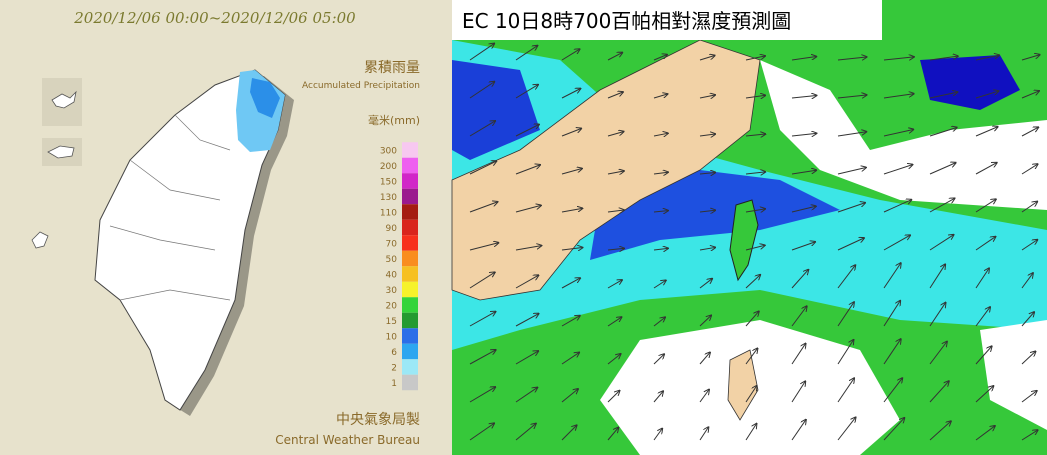 This screenshot has height=455, width=1047. I want to click on legend-label: 30, so click(392, 291).